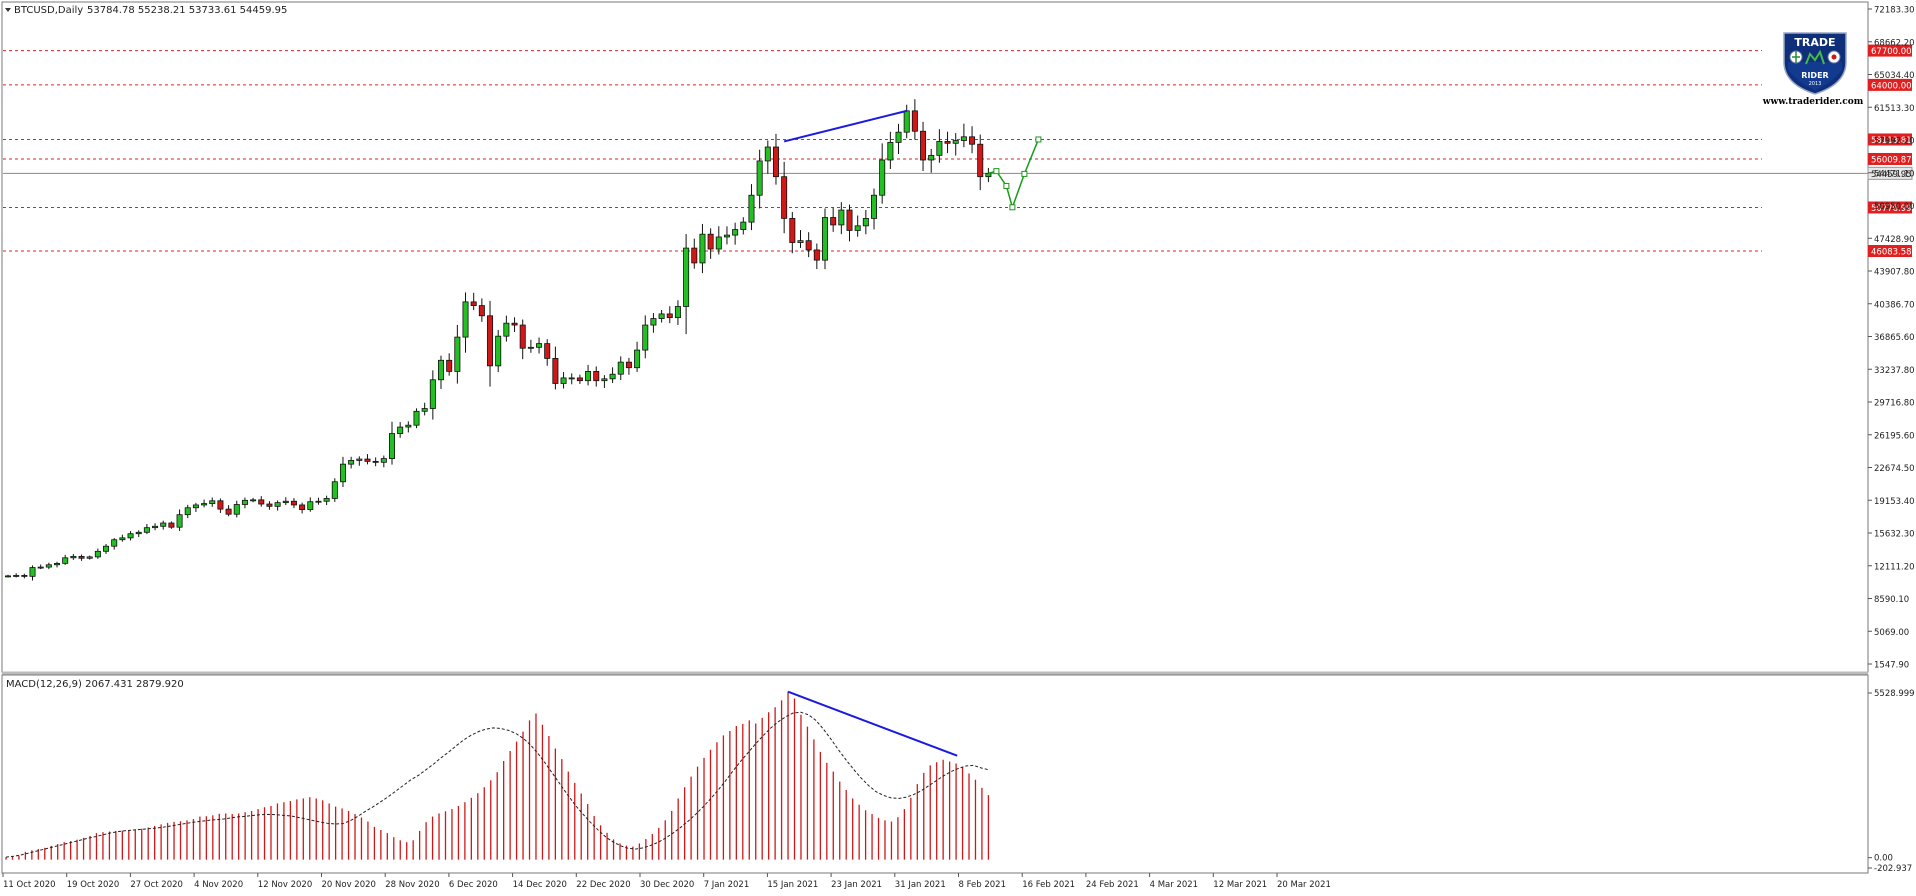  What do you see at coordinates (473, 885) in the screenshot?
I see `date-tick-label: 6 Dec 2020` at bounding box center [473, 885].